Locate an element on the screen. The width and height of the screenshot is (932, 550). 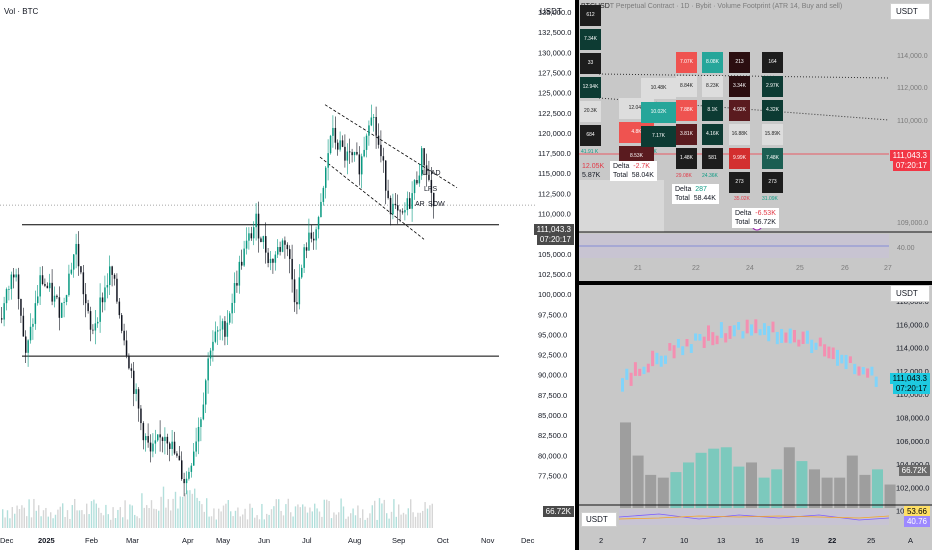
rsi-tag-2: 40.76 is located at coordinates (916, 521).